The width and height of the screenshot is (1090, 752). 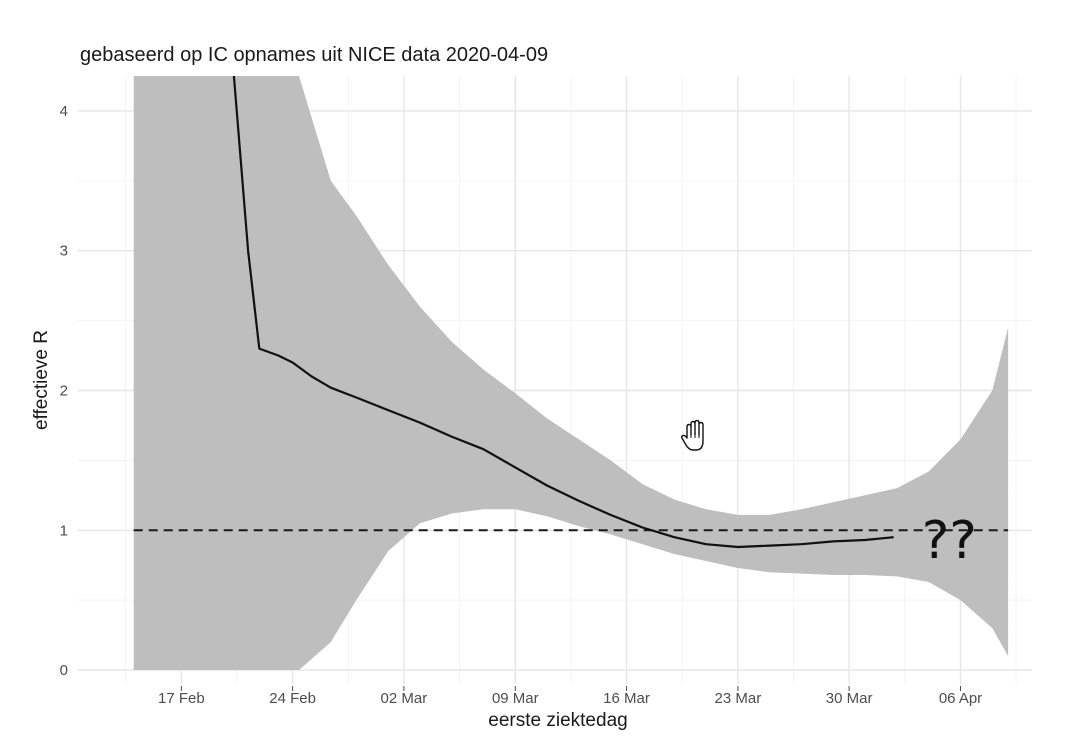 I want to click on y-tick-label: 4, so click(x=64, y=111).